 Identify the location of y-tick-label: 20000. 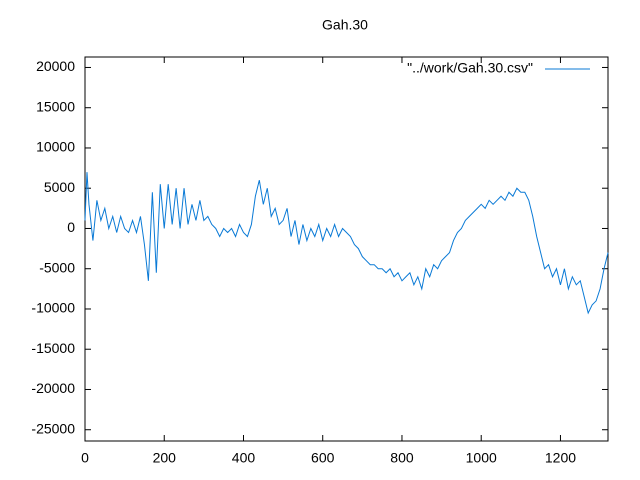
(55, 66).